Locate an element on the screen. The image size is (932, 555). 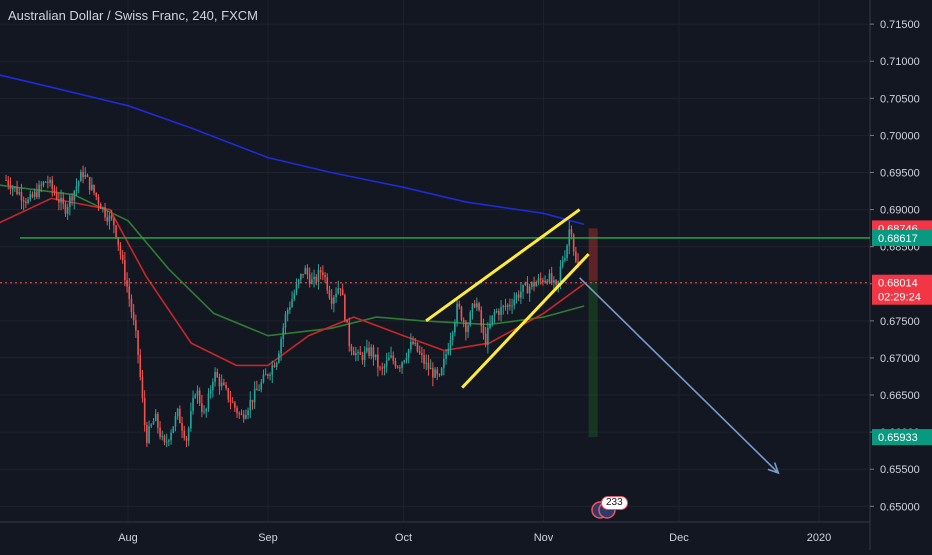
projection-arrow-line is located at coordinates (679, 375).